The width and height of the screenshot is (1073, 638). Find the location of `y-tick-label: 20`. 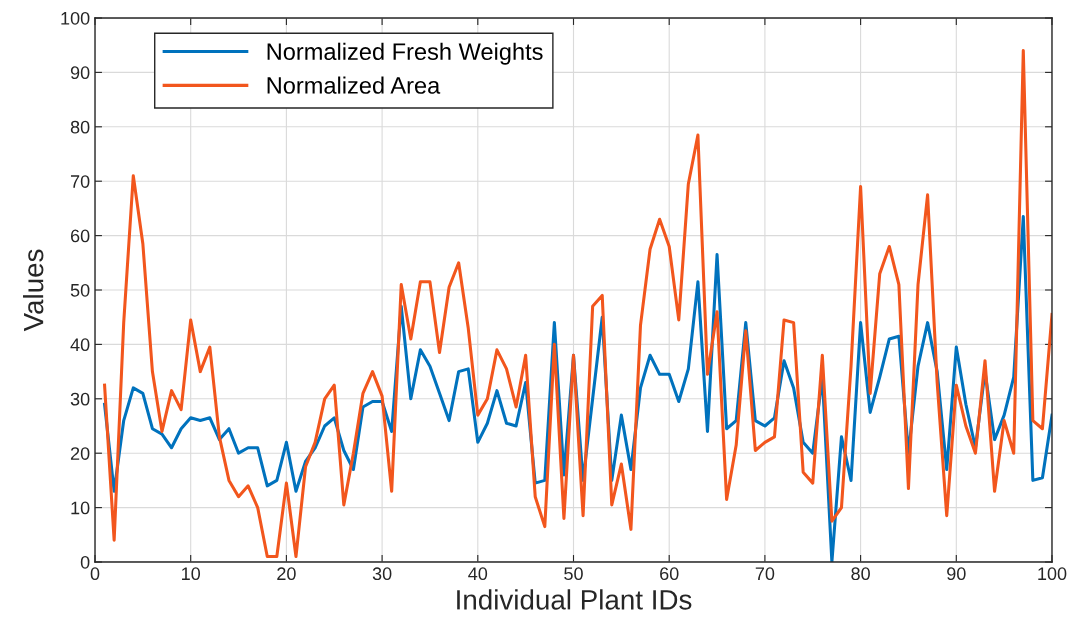

y-tick-label: 20 is located at coordinates (80, 453).